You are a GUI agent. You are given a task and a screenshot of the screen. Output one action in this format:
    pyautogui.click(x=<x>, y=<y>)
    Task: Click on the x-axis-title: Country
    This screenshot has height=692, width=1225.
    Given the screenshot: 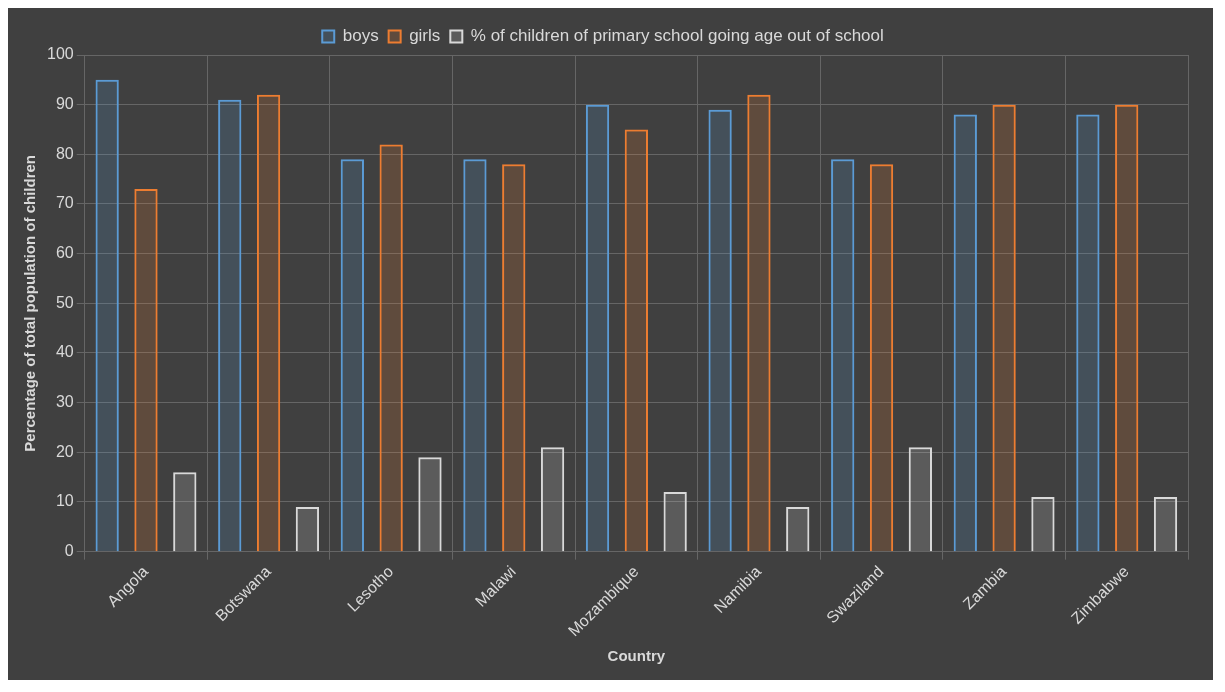 What is the action you would take?
    pyautogui.click(x=636, y=656)
    